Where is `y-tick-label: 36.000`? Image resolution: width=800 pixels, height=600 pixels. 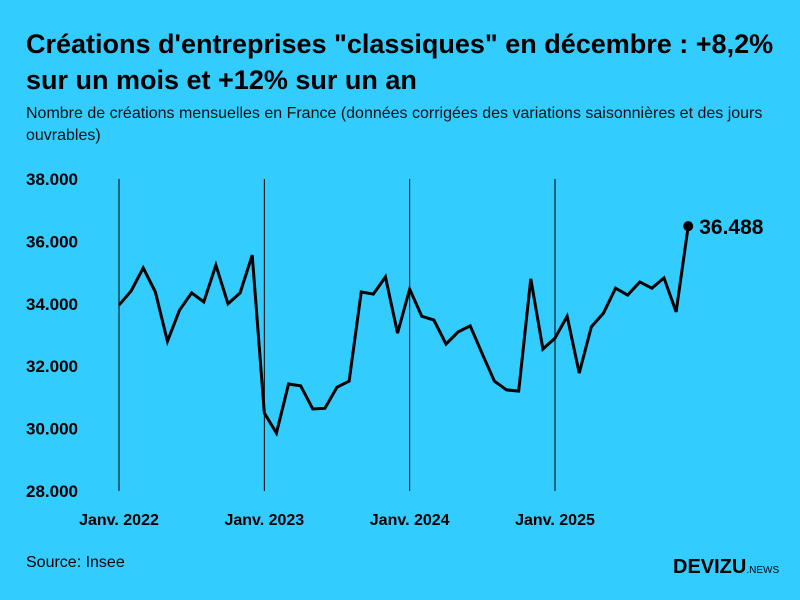 y-tick-label: 36.000 is located at coordinates (52, 241).